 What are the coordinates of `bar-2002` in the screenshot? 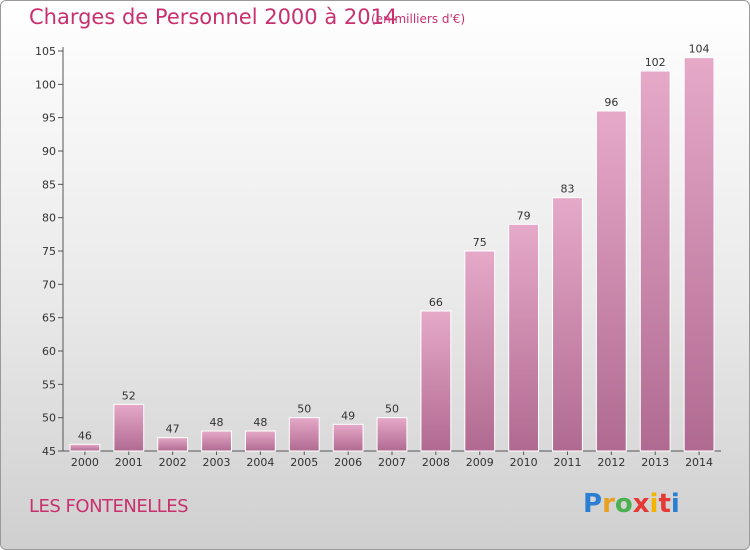 It's located at (173, 444).